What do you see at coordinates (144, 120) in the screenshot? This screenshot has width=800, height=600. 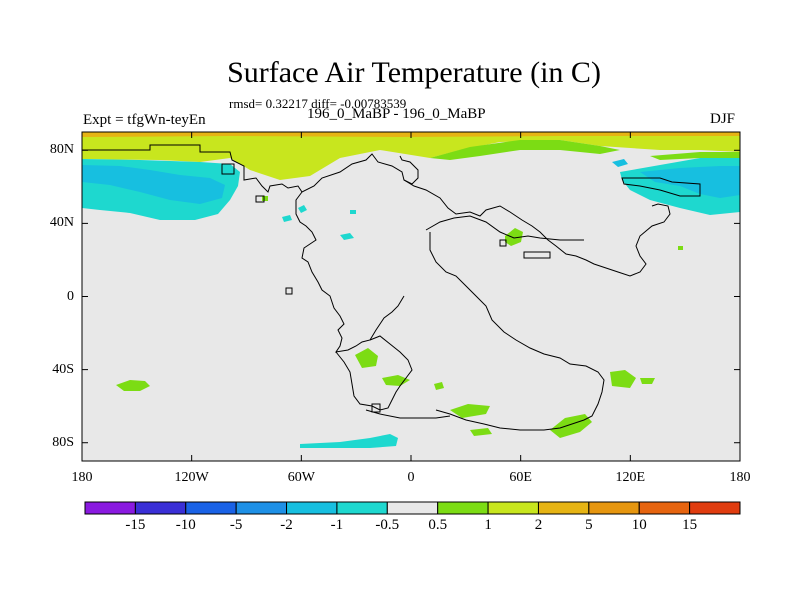 I see `experiment-label: Expt = tfgWn-teyEn` at bounding box center [144, 120].